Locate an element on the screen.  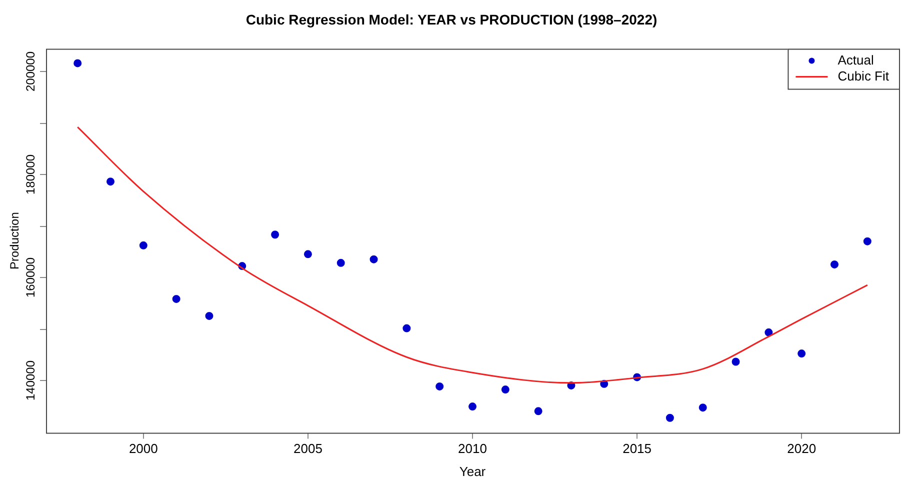
x-tick-label: 2020 is located at coordinates (801, 448).